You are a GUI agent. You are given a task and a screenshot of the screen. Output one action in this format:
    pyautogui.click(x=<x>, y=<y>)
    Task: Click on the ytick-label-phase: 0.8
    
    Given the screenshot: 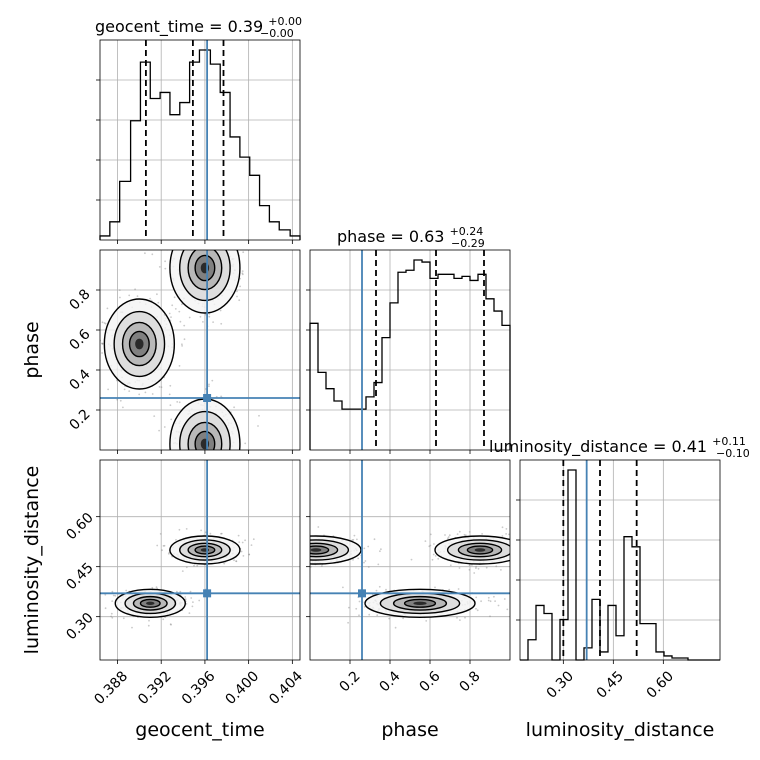 What is the action you would take?
    pyautogui.click(x=80, y=299)
    